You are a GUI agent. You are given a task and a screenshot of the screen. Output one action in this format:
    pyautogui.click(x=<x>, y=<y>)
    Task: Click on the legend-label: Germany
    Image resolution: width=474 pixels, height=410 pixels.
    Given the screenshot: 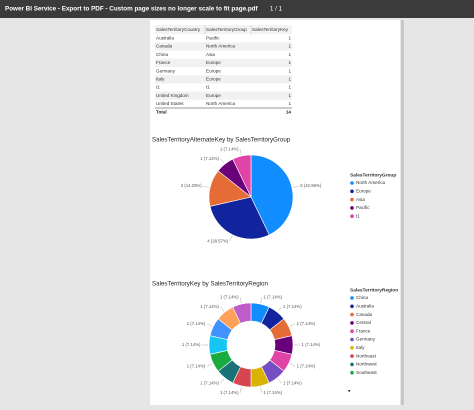 What is the action you would take?
    pyautogui.click(x=366, y=339)
    